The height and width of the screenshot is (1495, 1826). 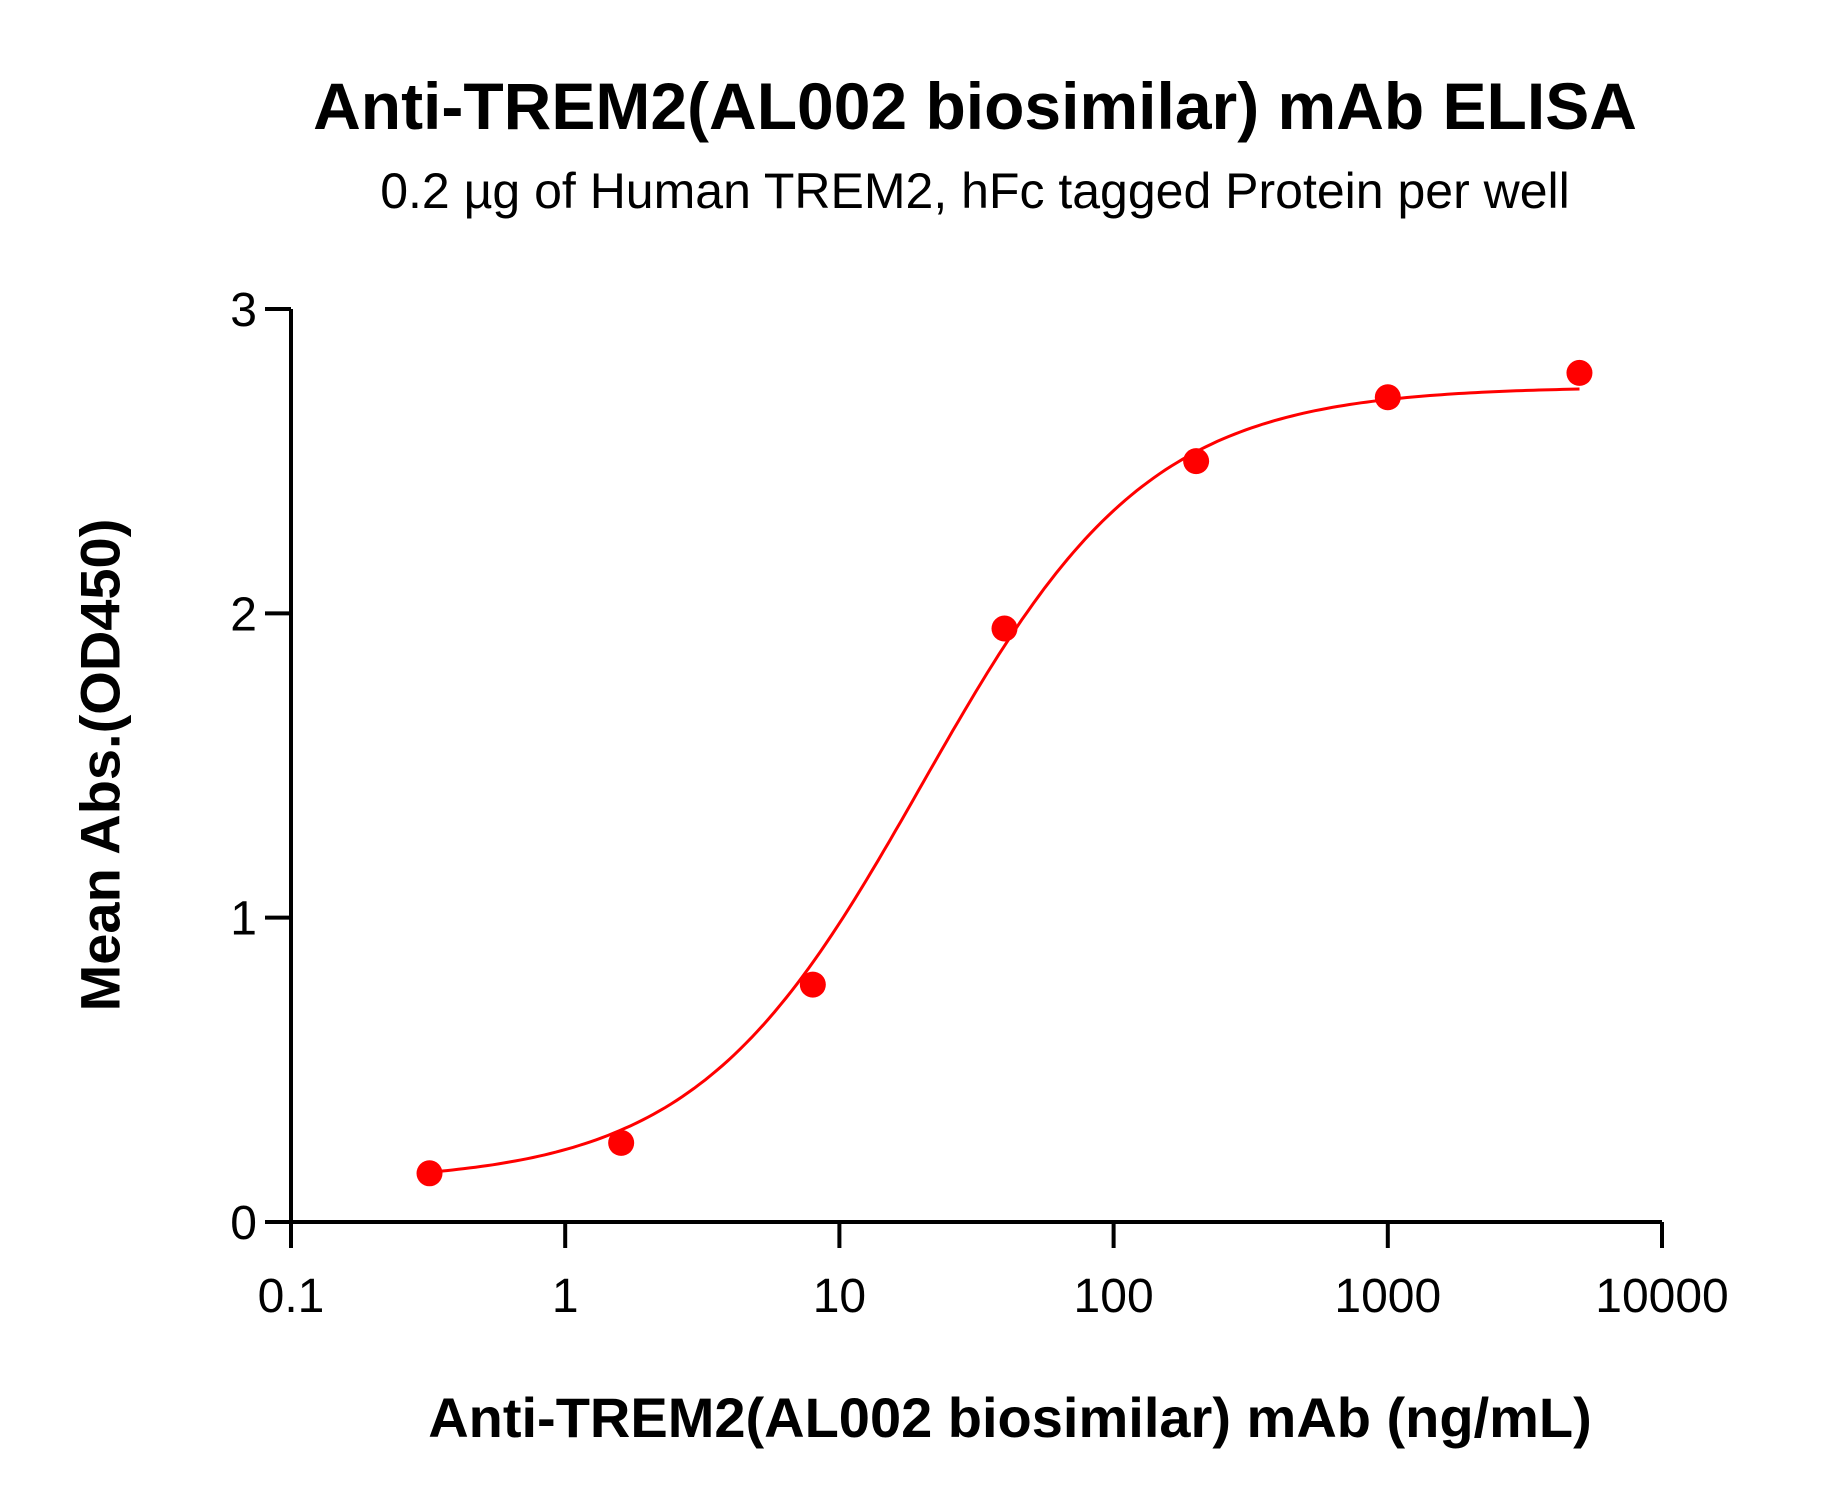 I want to click on y-tick-label: 1, so click(x=243, y=919).